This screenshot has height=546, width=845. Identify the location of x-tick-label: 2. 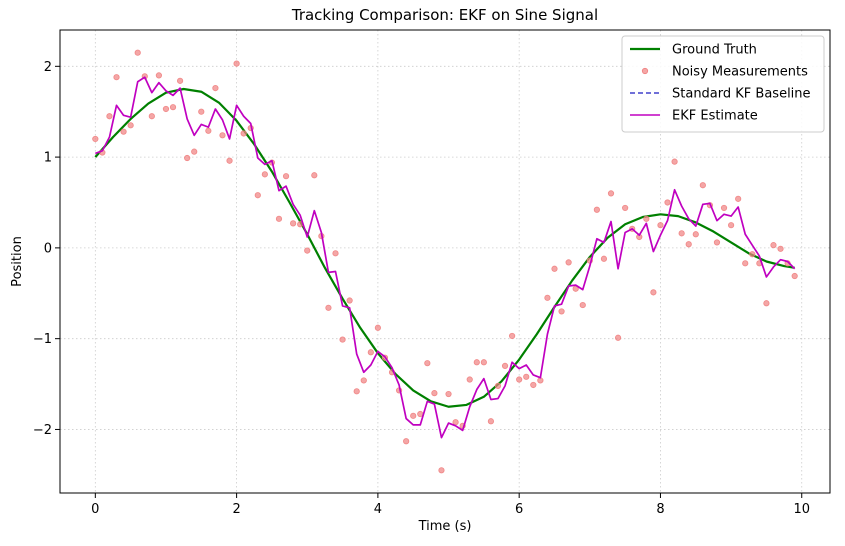
(236, 509).